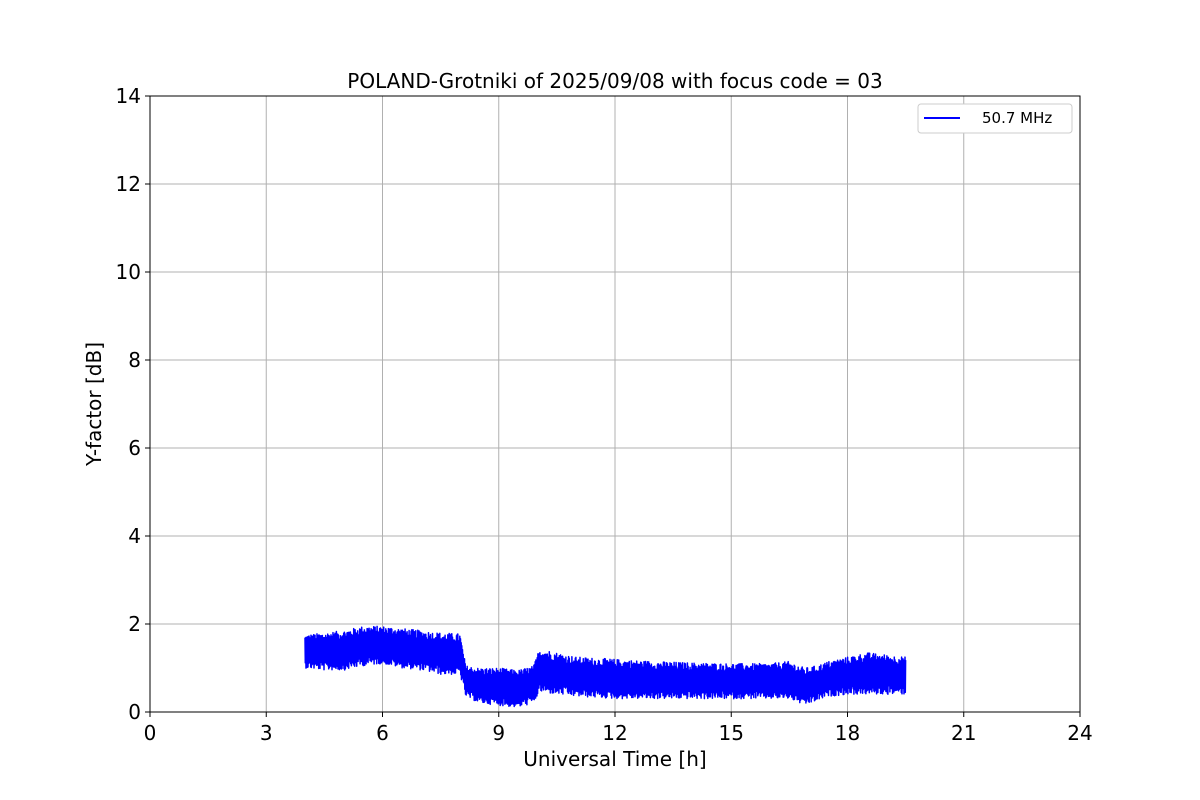 This screenshot has height=800, width=1200. What do you see at coordinates (128, 96) in the screenshot?
I see `y-tick-label: 14` at bounding box center [128, 96].